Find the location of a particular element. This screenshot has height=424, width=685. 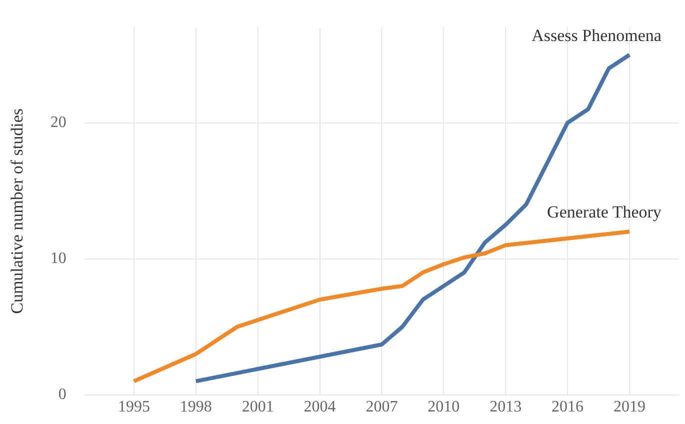

y-tick-label: 20 is located at coordinates (58, 123).